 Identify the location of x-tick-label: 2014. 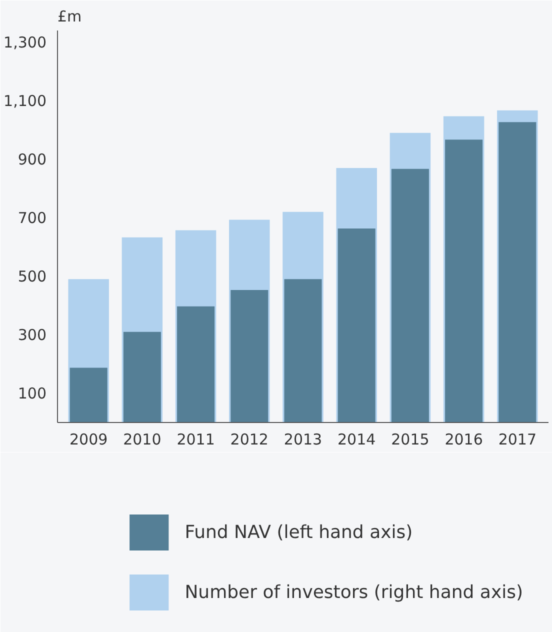
(357, 439).